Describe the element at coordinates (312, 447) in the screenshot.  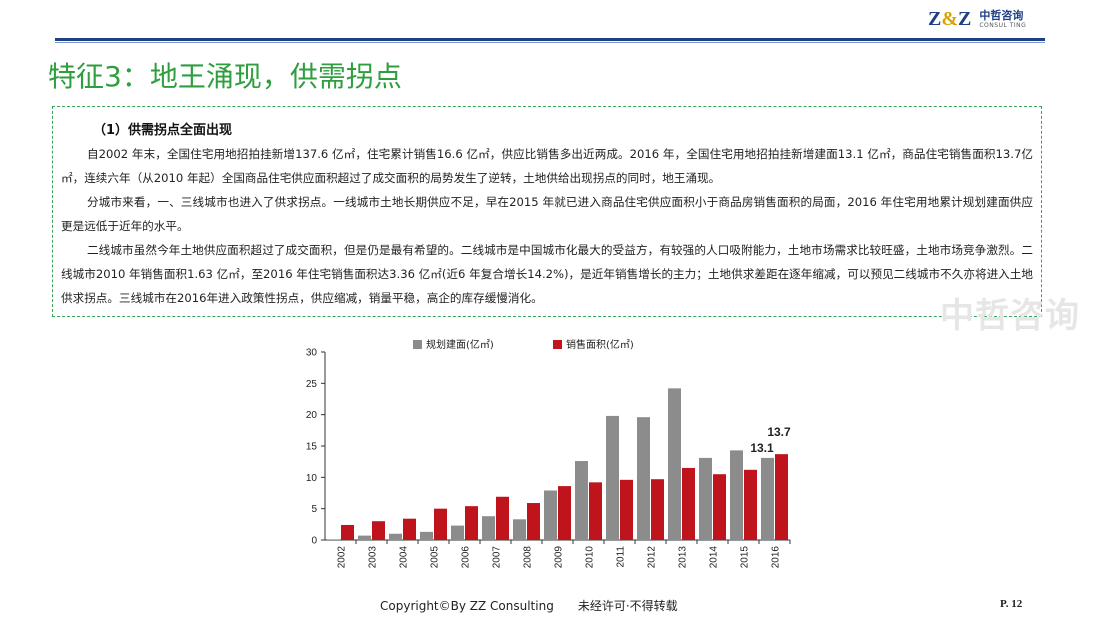
I see `y-tick-label: 15` at that location.